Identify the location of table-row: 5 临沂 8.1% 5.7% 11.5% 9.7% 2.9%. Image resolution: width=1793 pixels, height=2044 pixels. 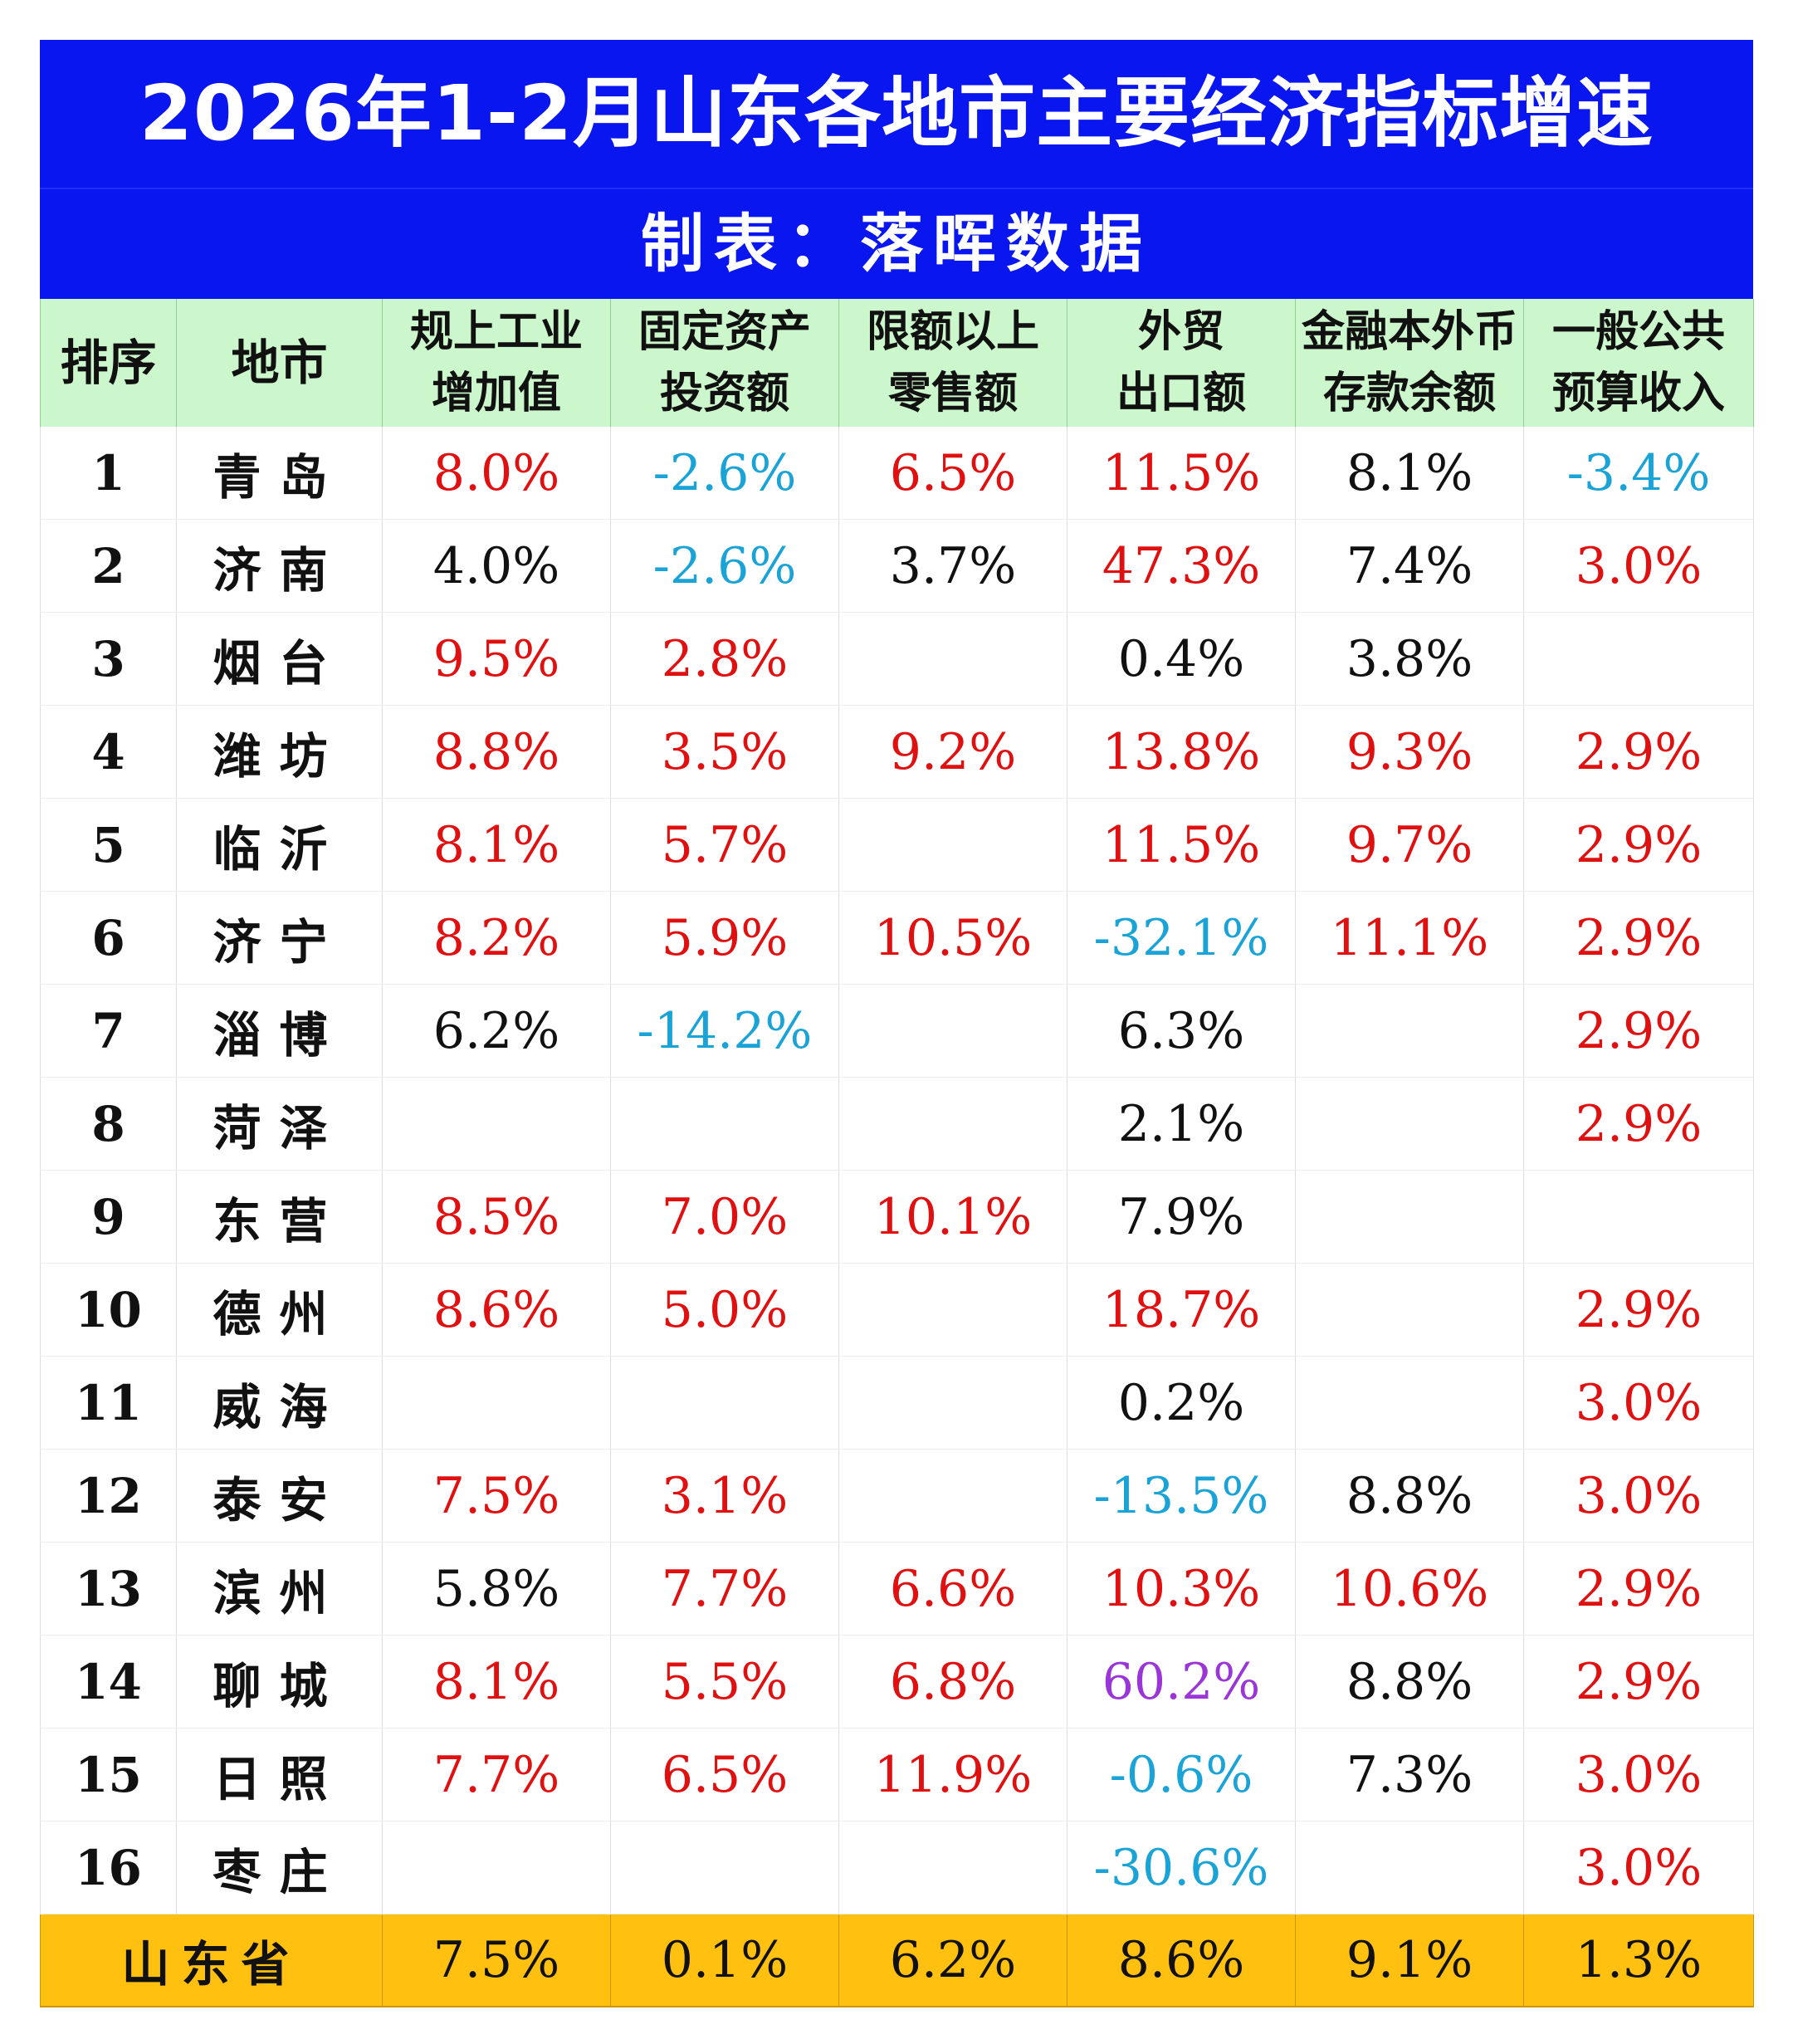
(897, 845).